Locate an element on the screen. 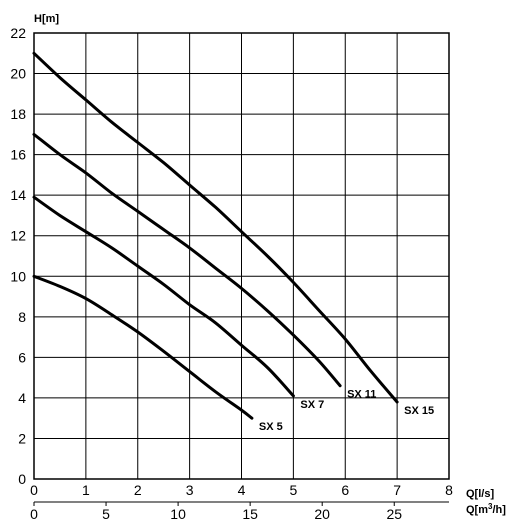 The image size is (514, 531). y-tick-label: 2 is located at coordinates (22, 438).